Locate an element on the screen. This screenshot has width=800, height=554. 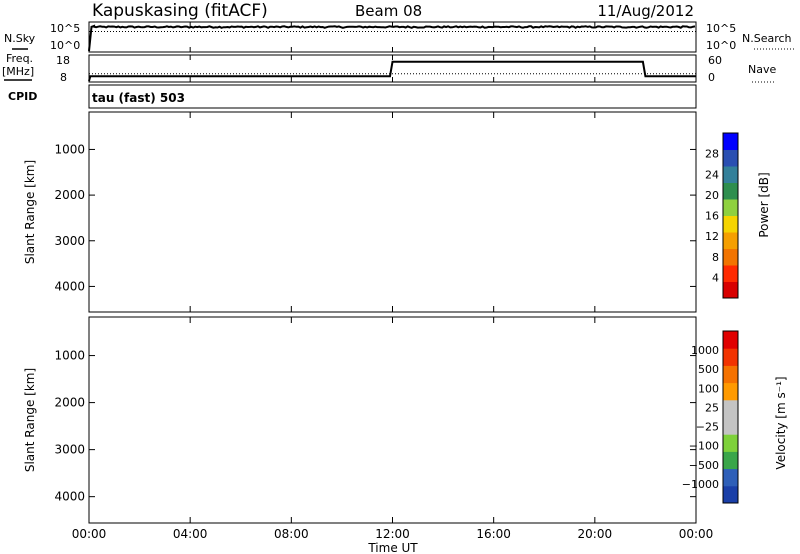
noise-panel: N.Sky 10^5 10^0 10^5 10^0 N.Search is located at coordinates (400, 37).